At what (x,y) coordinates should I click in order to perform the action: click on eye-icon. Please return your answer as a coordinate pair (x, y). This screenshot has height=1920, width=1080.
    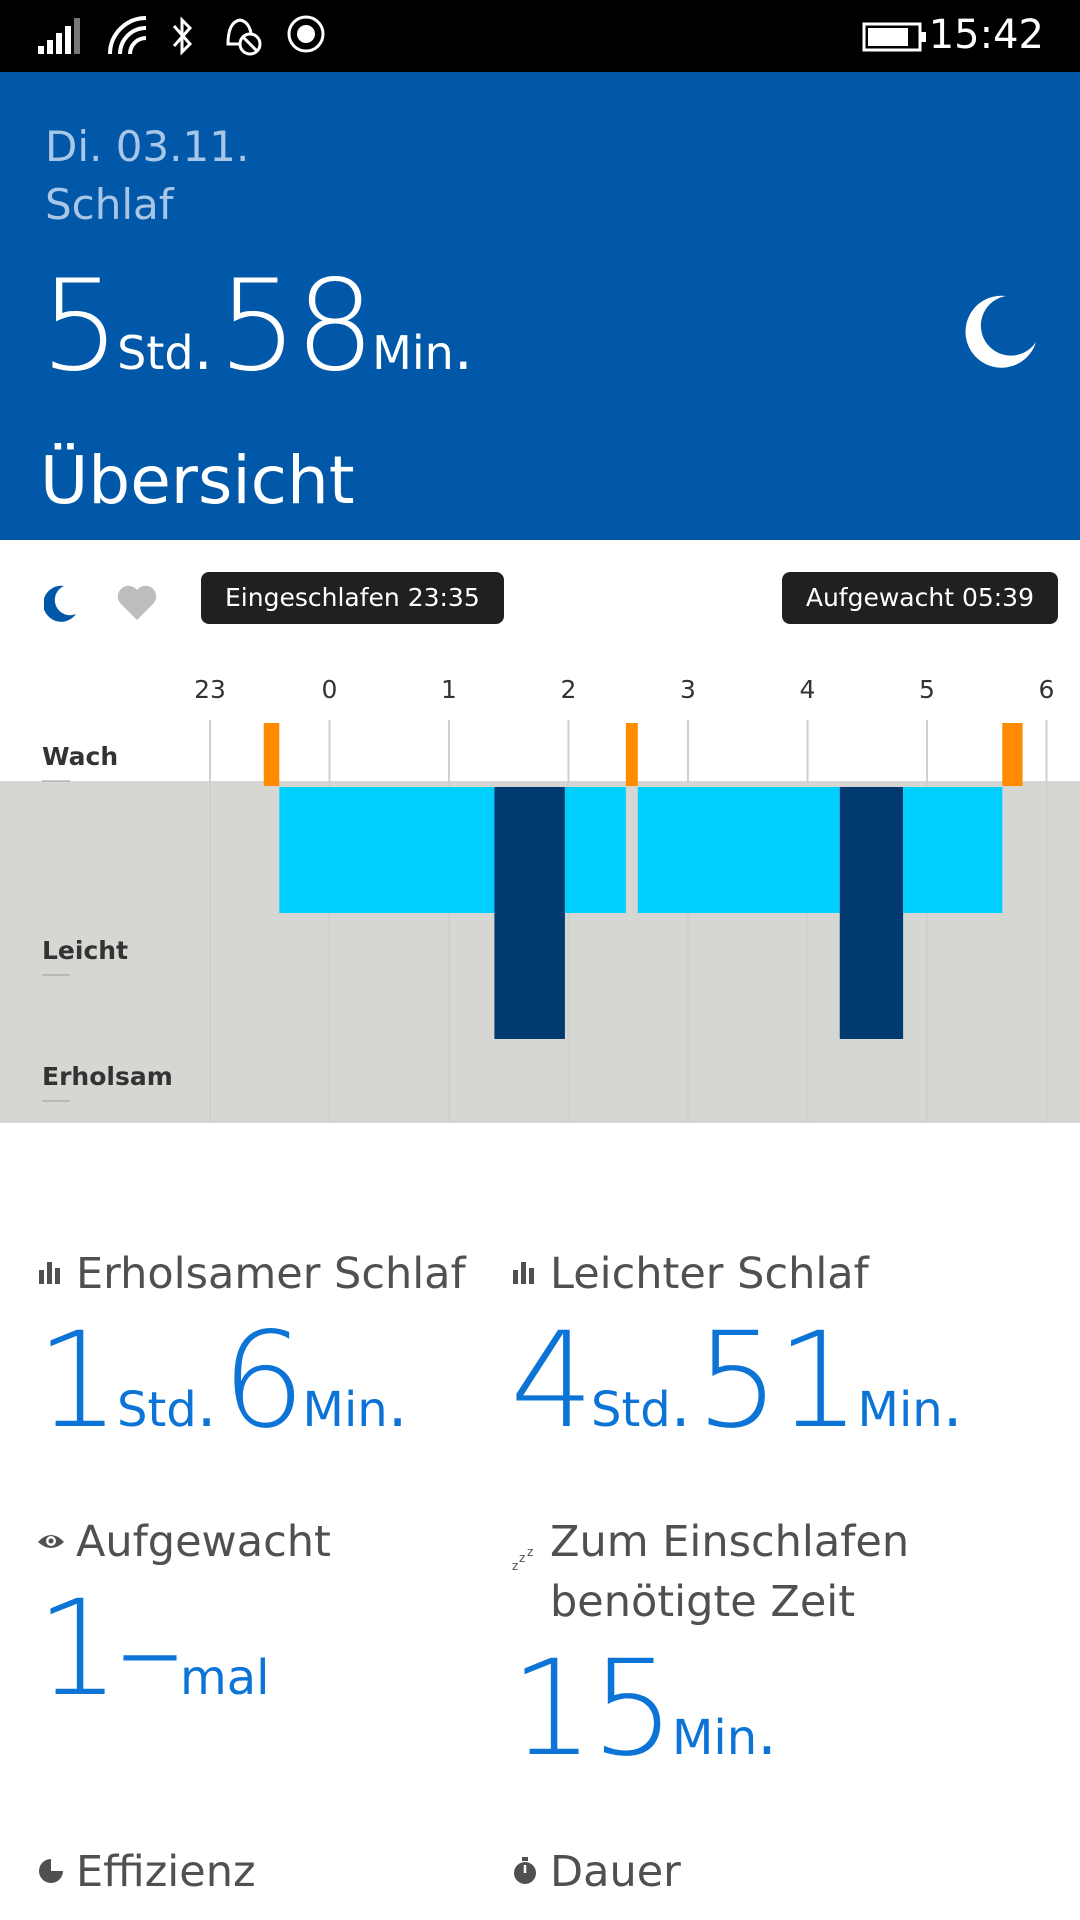
    Looking at the image, I should click on (51, 1541).